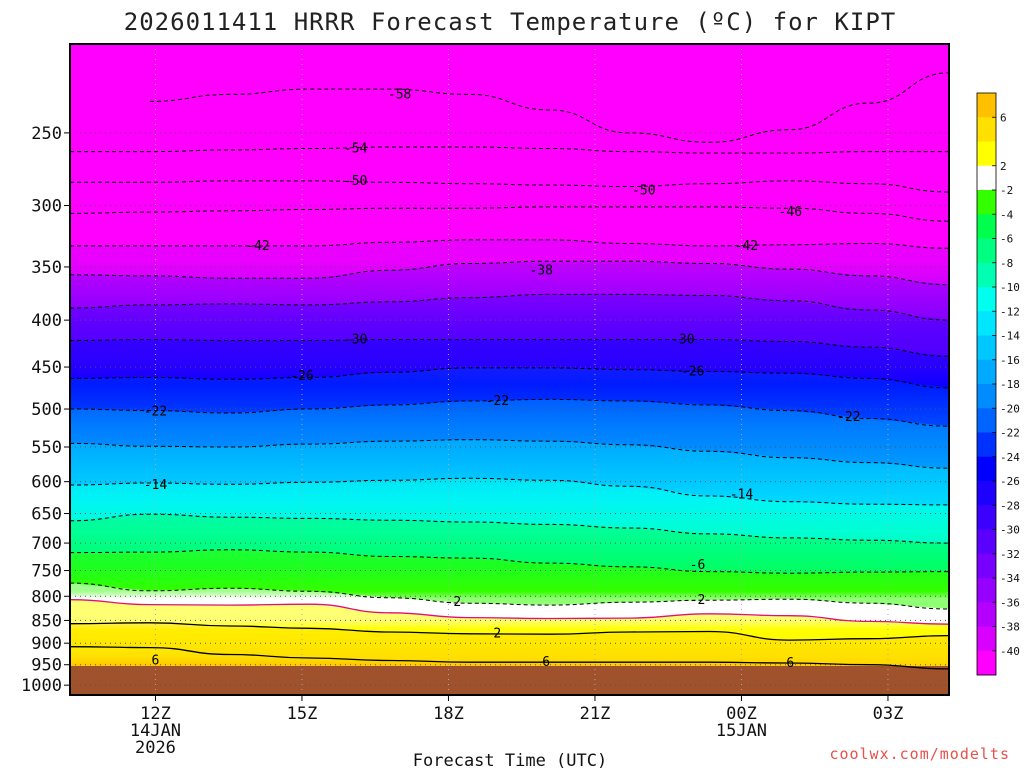 The image size is (1024, 768). I want to click on isotherm-neg30, so click(509, 348).